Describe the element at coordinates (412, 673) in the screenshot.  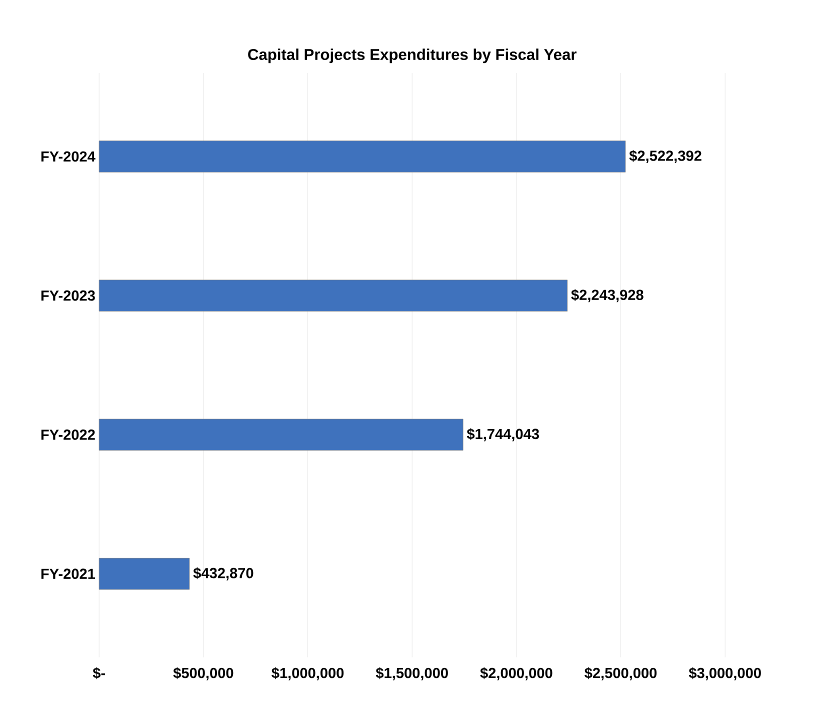
I see `x-tick-label: $1,500,000` at that location.